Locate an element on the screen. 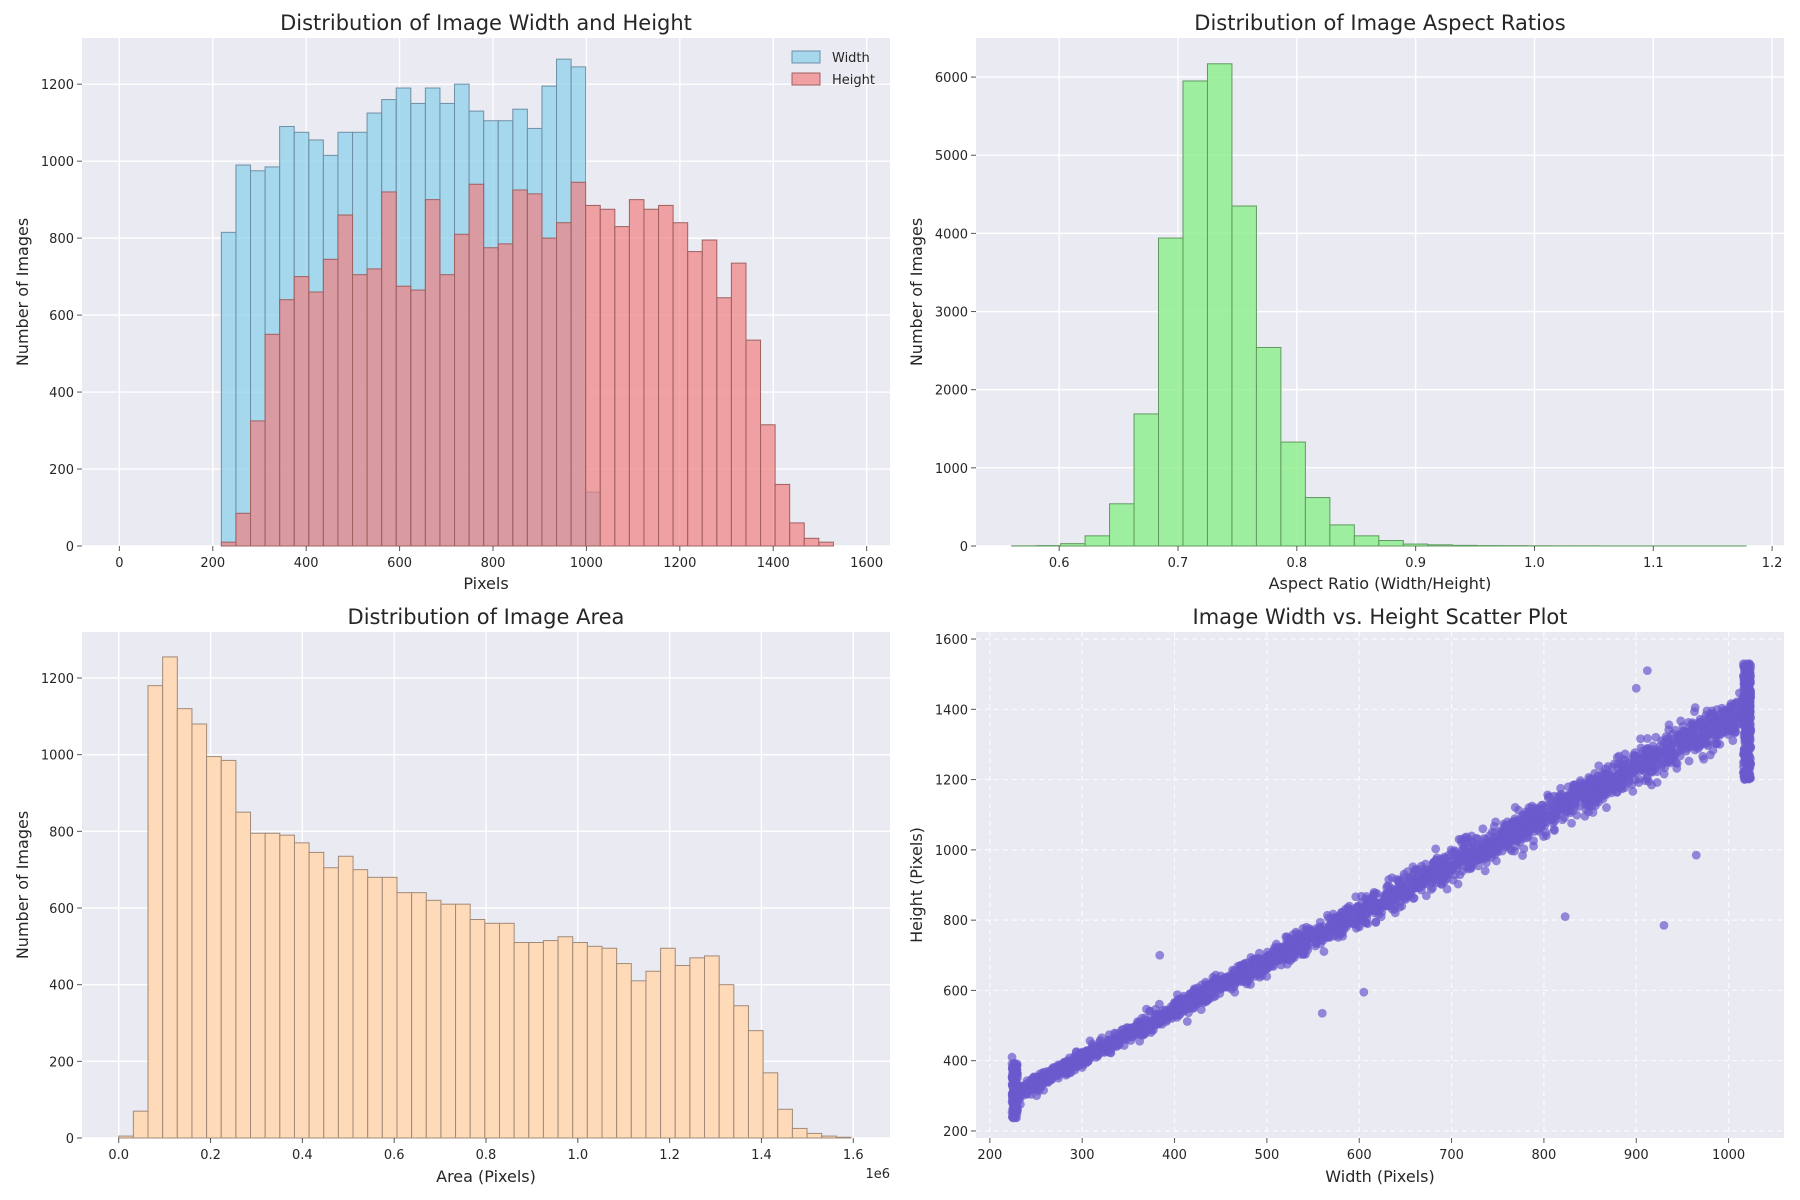 This screenshot has height=1200, width=1800. y-tick-label: 3000 is located at coordinates (951, 313).